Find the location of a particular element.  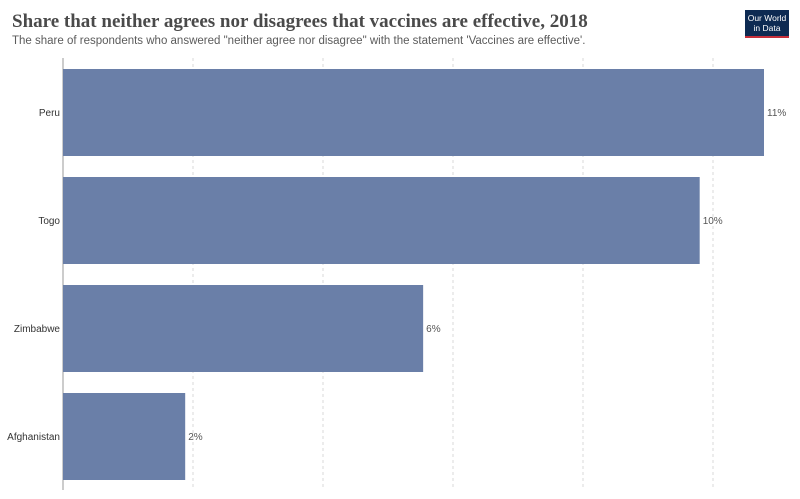

value-label-togo: 10% is located at coordinates (713, 221).